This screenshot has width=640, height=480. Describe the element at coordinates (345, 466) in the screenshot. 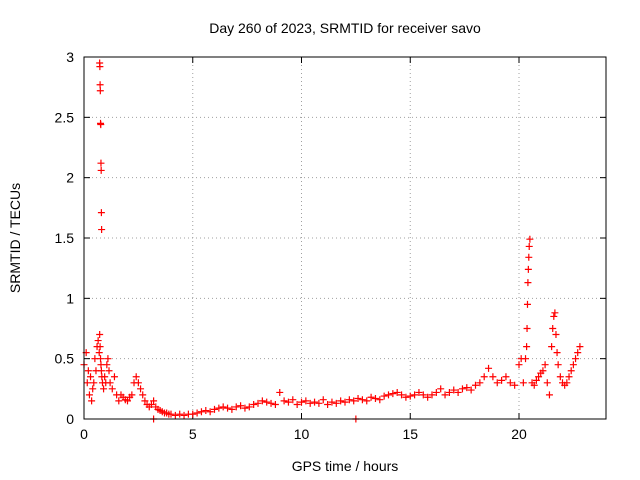

I see `x-axis-label: GPS time / hours` at that location.